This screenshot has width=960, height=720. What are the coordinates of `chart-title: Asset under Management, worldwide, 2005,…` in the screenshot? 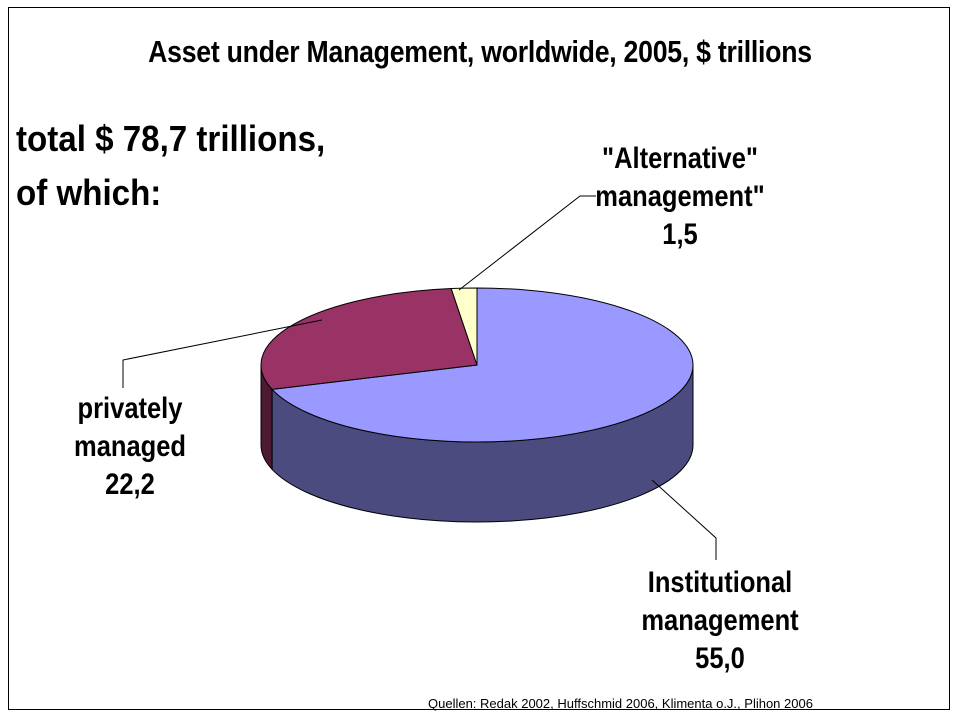 It's located at (480, 51).